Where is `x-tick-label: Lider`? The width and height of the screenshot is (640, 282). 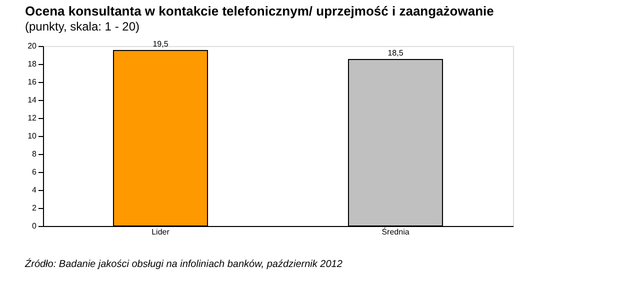 x-tick-label: Lider is located at coordinates (161, 232).